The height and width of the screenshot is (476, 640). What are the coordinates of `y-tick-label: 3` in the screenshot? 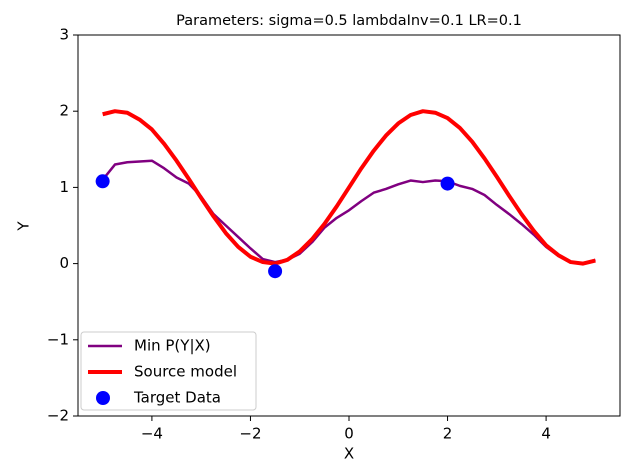 It's located at (64, 35).